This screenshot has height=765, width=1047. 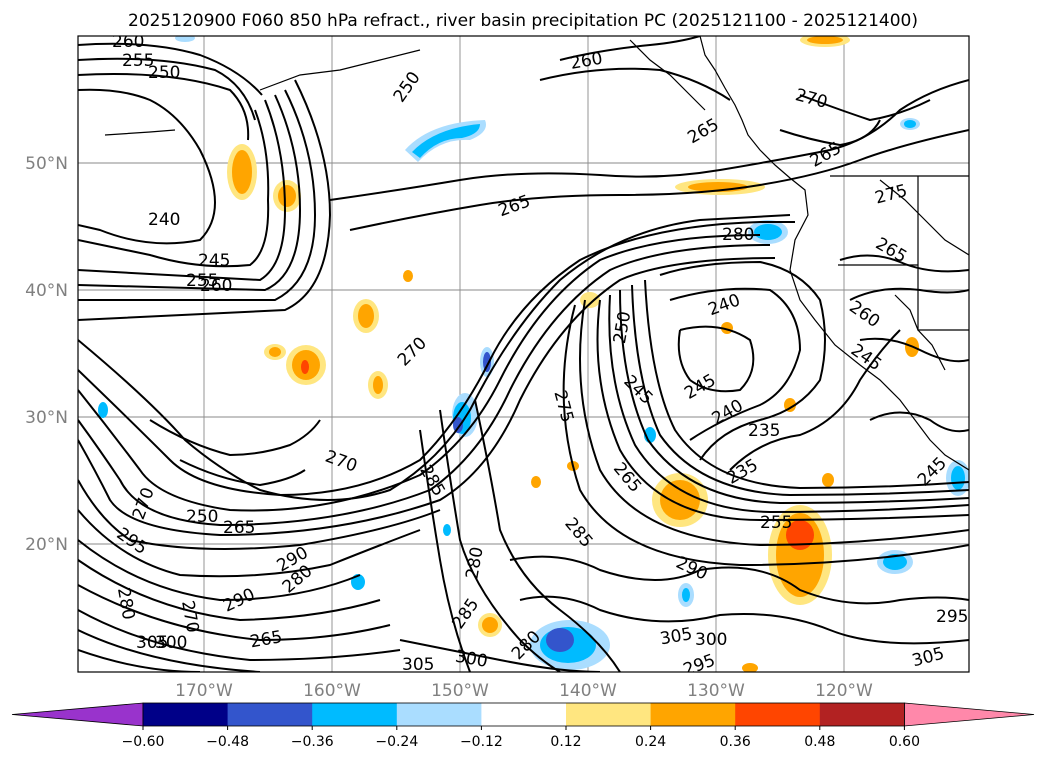 What do you see at coordinates (204, 691) in the screenshot?
I see `lon-label: 170°W` at bounding box center [204, 691].